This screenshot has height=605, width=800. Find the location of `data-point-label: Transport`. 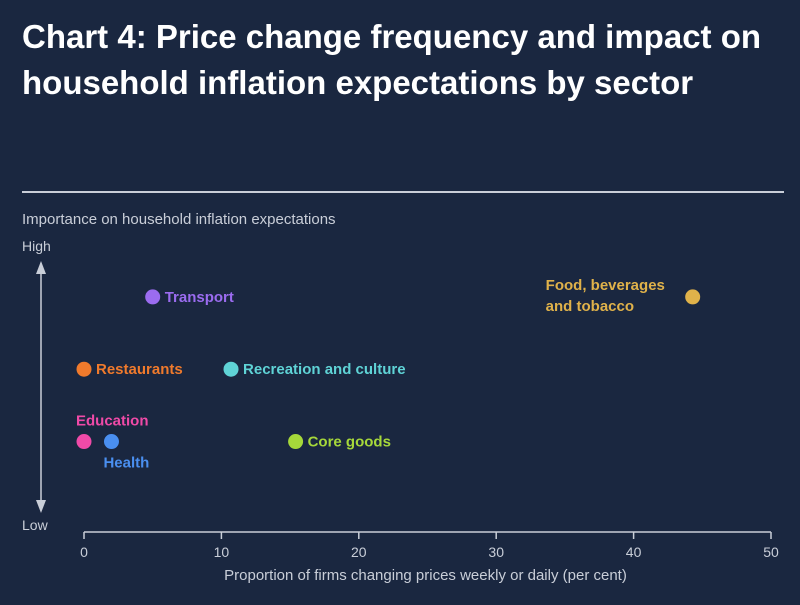

data-point-label: Transport is located at coordinates (199, 297).